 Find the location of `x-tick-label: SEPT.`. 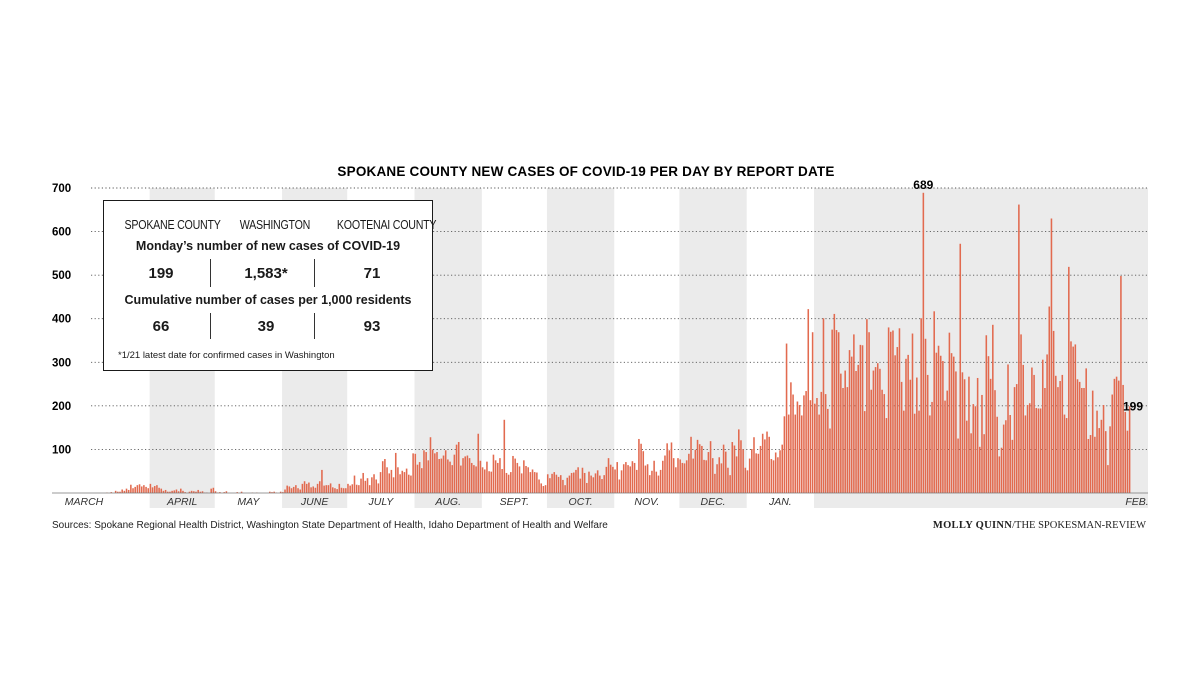

x-tick-label: SEPT. is located at coordinates (514, 502).